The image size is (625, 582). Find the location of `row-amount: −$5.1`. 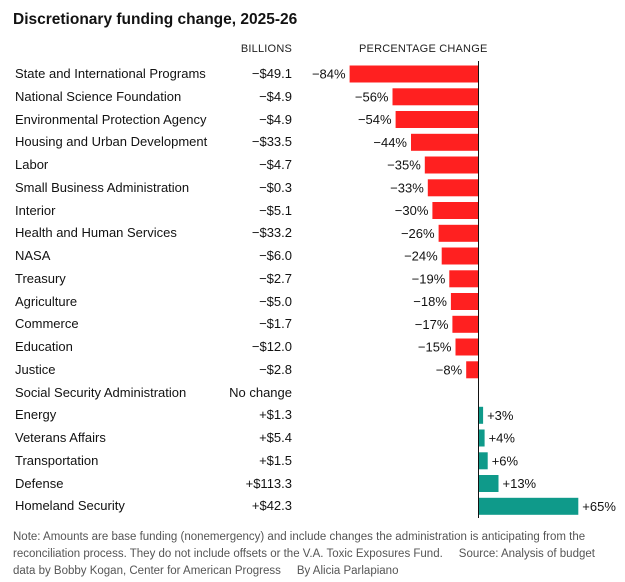

row-amount: −$5.1 is located at coordinates (275, 210).